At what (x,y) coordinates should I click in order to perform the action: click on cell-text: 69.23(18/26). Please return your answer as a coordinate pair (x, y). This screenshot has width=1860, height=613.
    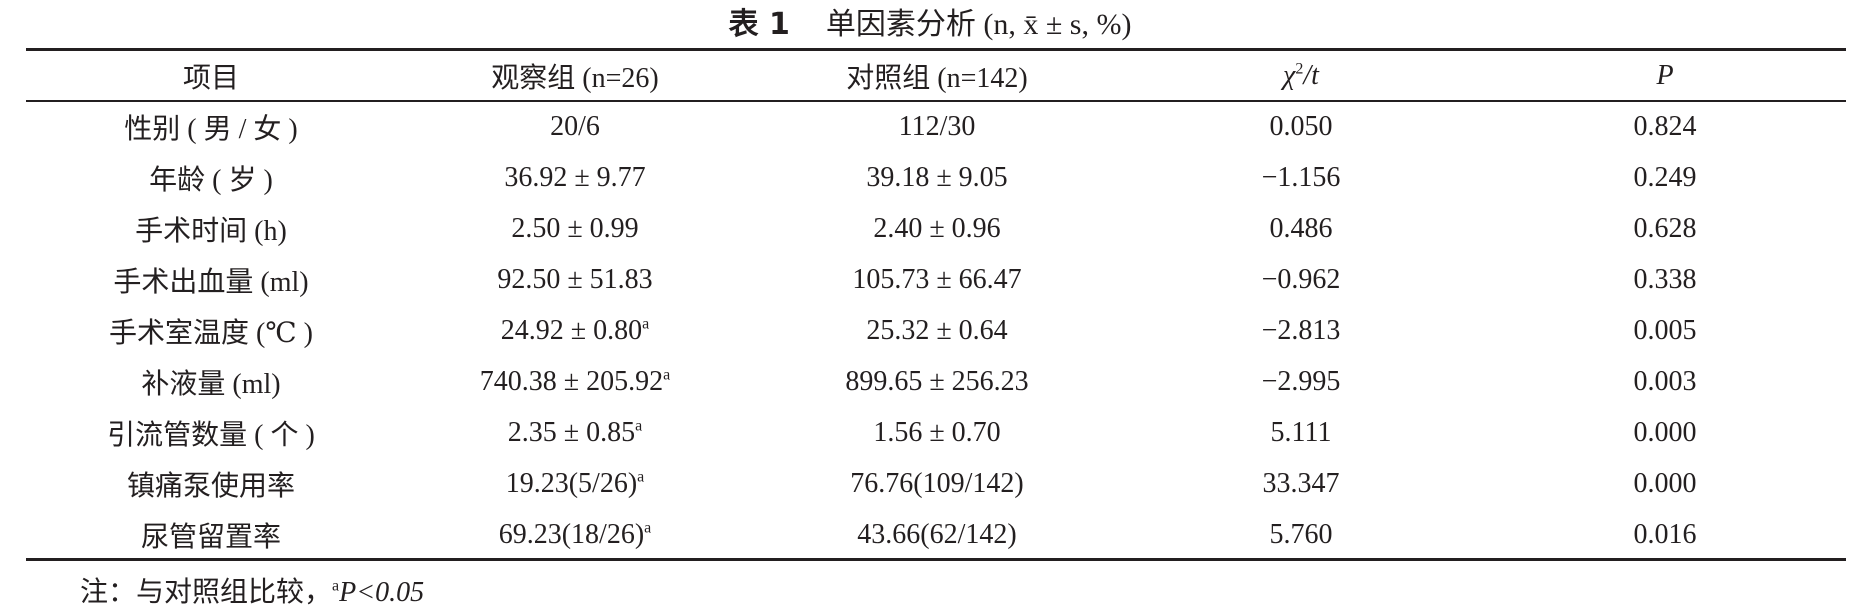
    Looking at the image, I should click on (571, 534).